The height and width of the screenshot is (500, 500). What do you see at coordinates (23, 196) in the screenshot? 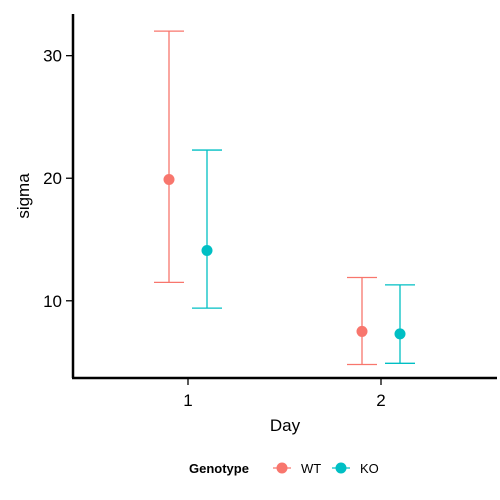
I see `y-axis-title: sigma` at bounding box center [23, 196].